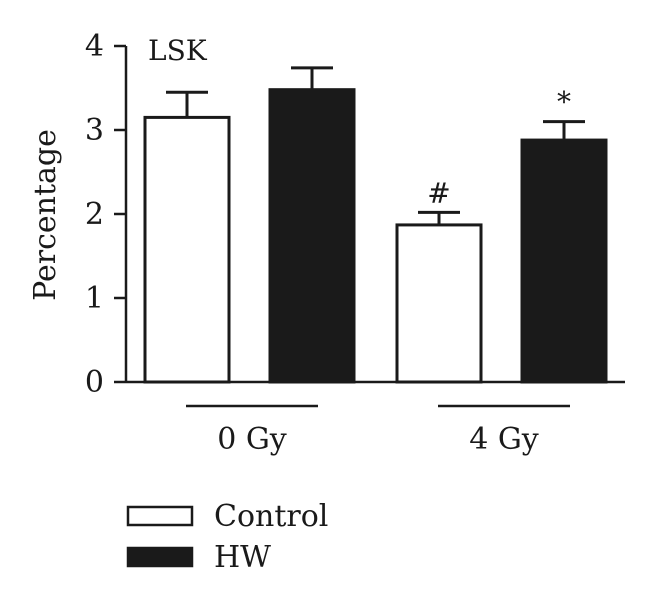  I want to click on legend-swatch-hw, so click(160, 557).